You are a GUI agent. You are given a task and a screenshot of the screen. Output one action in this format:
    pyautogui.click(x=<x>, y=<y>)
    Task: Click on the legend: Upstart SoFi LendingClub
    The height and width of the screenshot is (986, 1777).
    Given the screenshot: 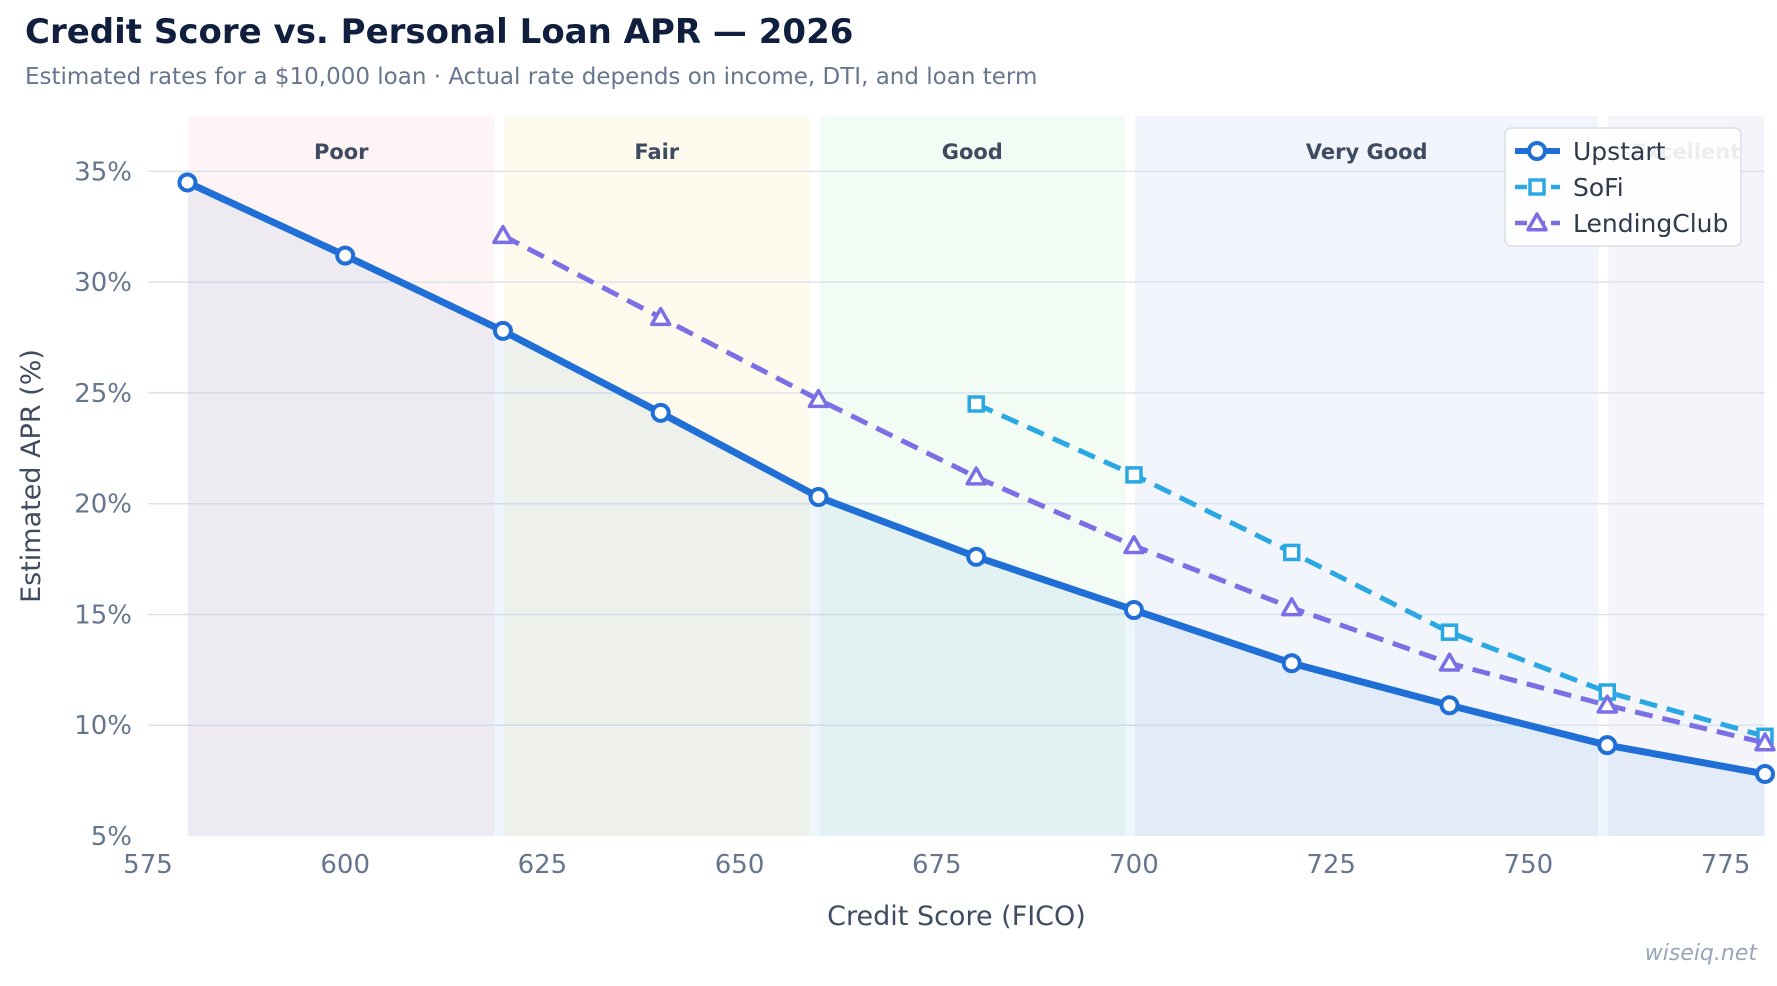 What is the action you would take?
    pyautogui.click(x=1623, y=187)
    